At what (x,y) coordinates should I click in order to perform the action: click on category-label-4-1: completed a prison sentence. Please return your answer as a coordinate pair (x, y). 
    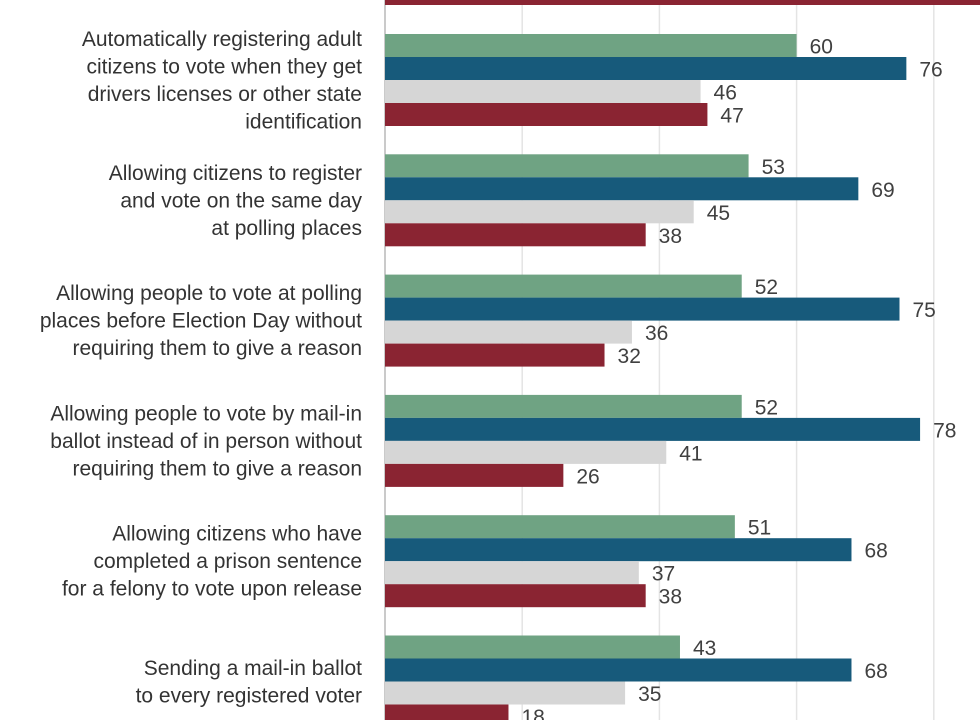
    Looking at the image, I should click on (228, 561).